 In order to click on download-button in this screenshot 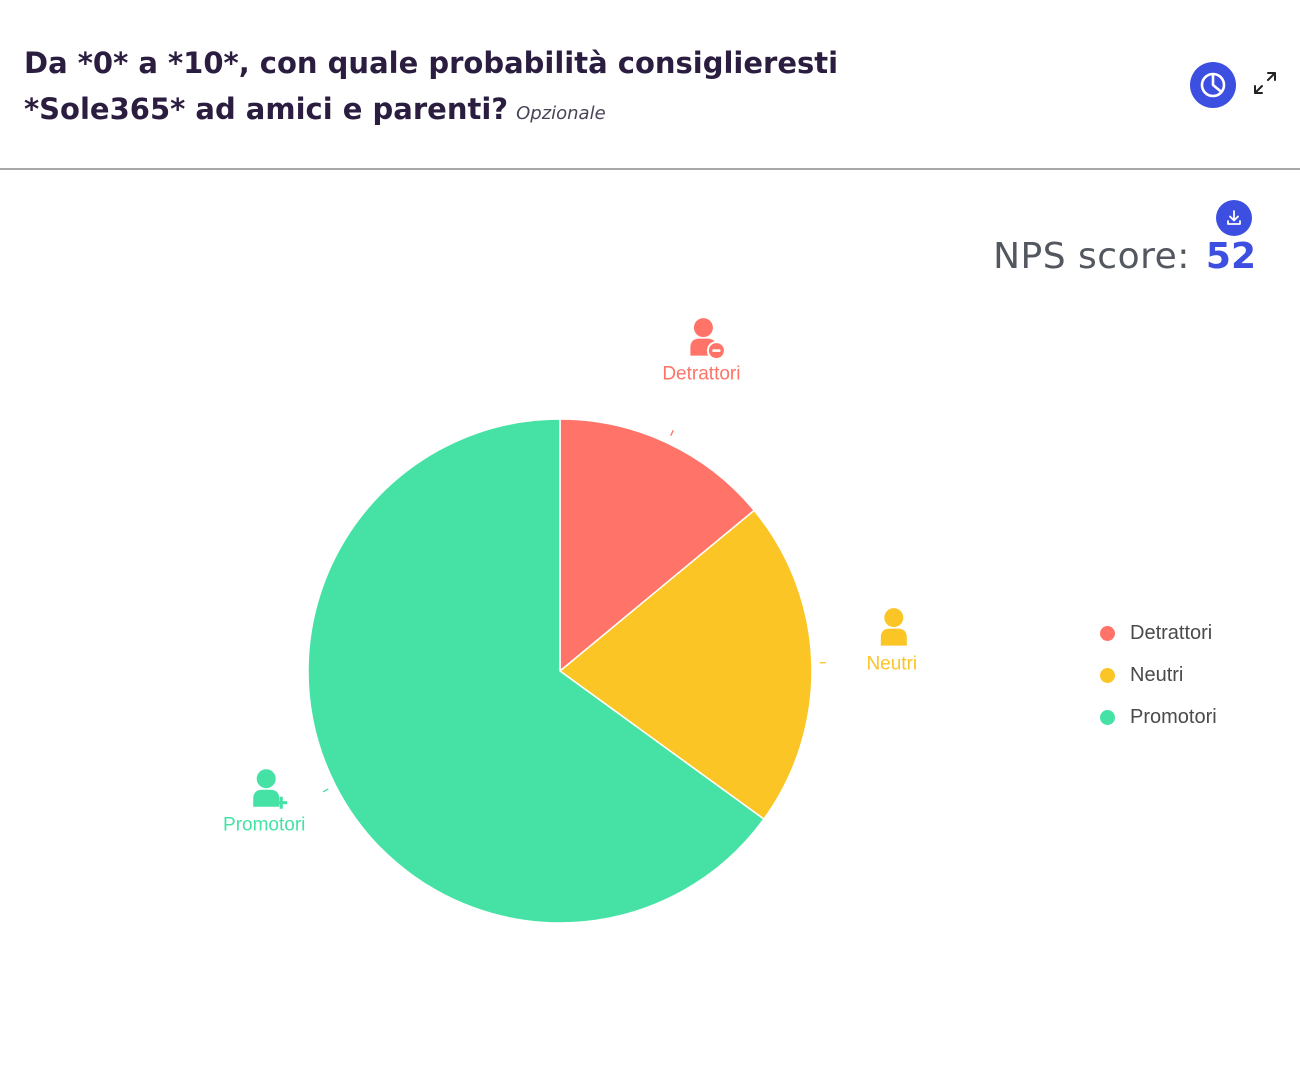, I will do `click(1234, 218)`.